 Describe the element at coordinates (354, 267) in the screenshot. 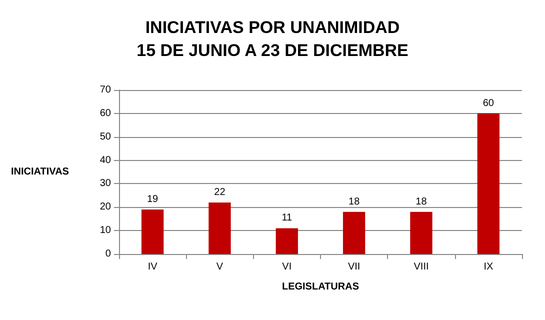

I see `x-tick-label: VII` at that location.